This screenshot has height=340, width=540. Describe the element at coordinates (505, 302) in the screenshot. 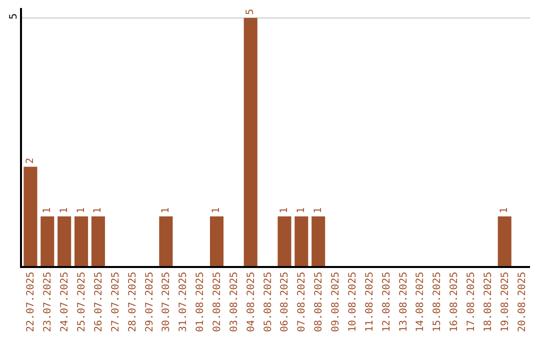

I see `x-tick-label: 19.08.2025` at that location.